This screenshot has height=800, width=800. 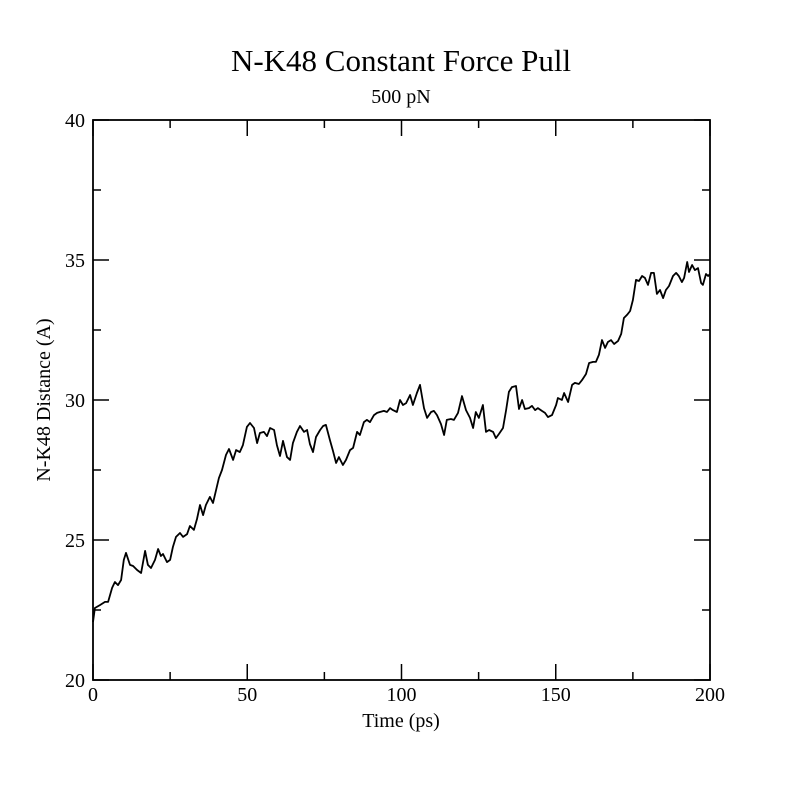 What do you see at coordinates (402, 695) in the screenshot?
I see `x-tick-label: 100` at bounding box center [402, 695].